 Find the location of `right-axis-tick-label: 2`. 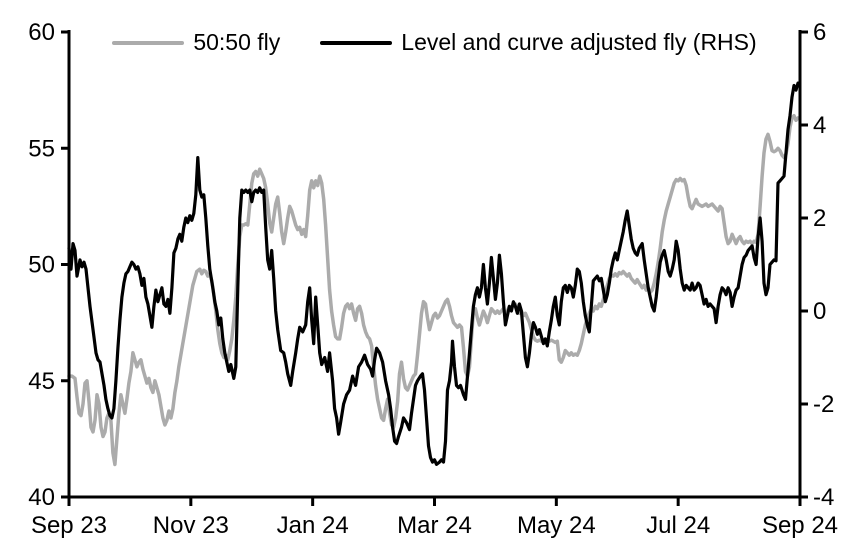

right-axis-tick-label: 2 is located at coordinates (819, 218).